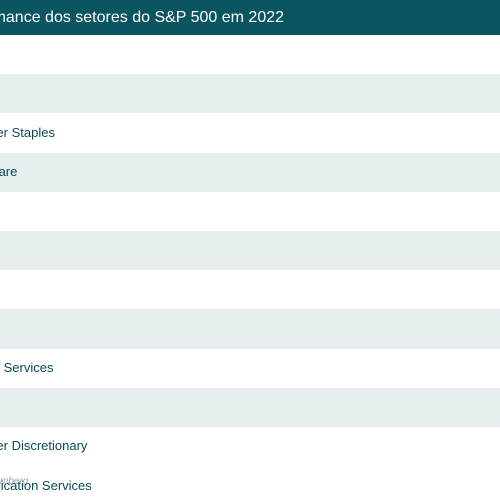  What do you see at coordinates (27, 368) in the screenshot?
I see `sector-label: Financial Services` at bounding box center [27, 368].